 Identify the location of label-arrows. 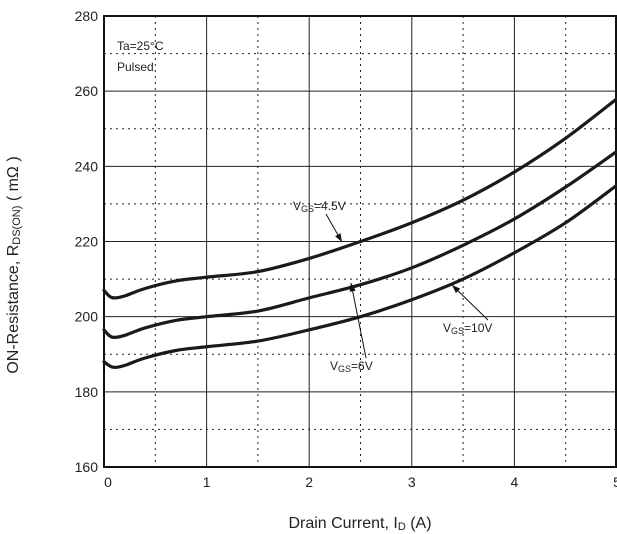
(407, 286).